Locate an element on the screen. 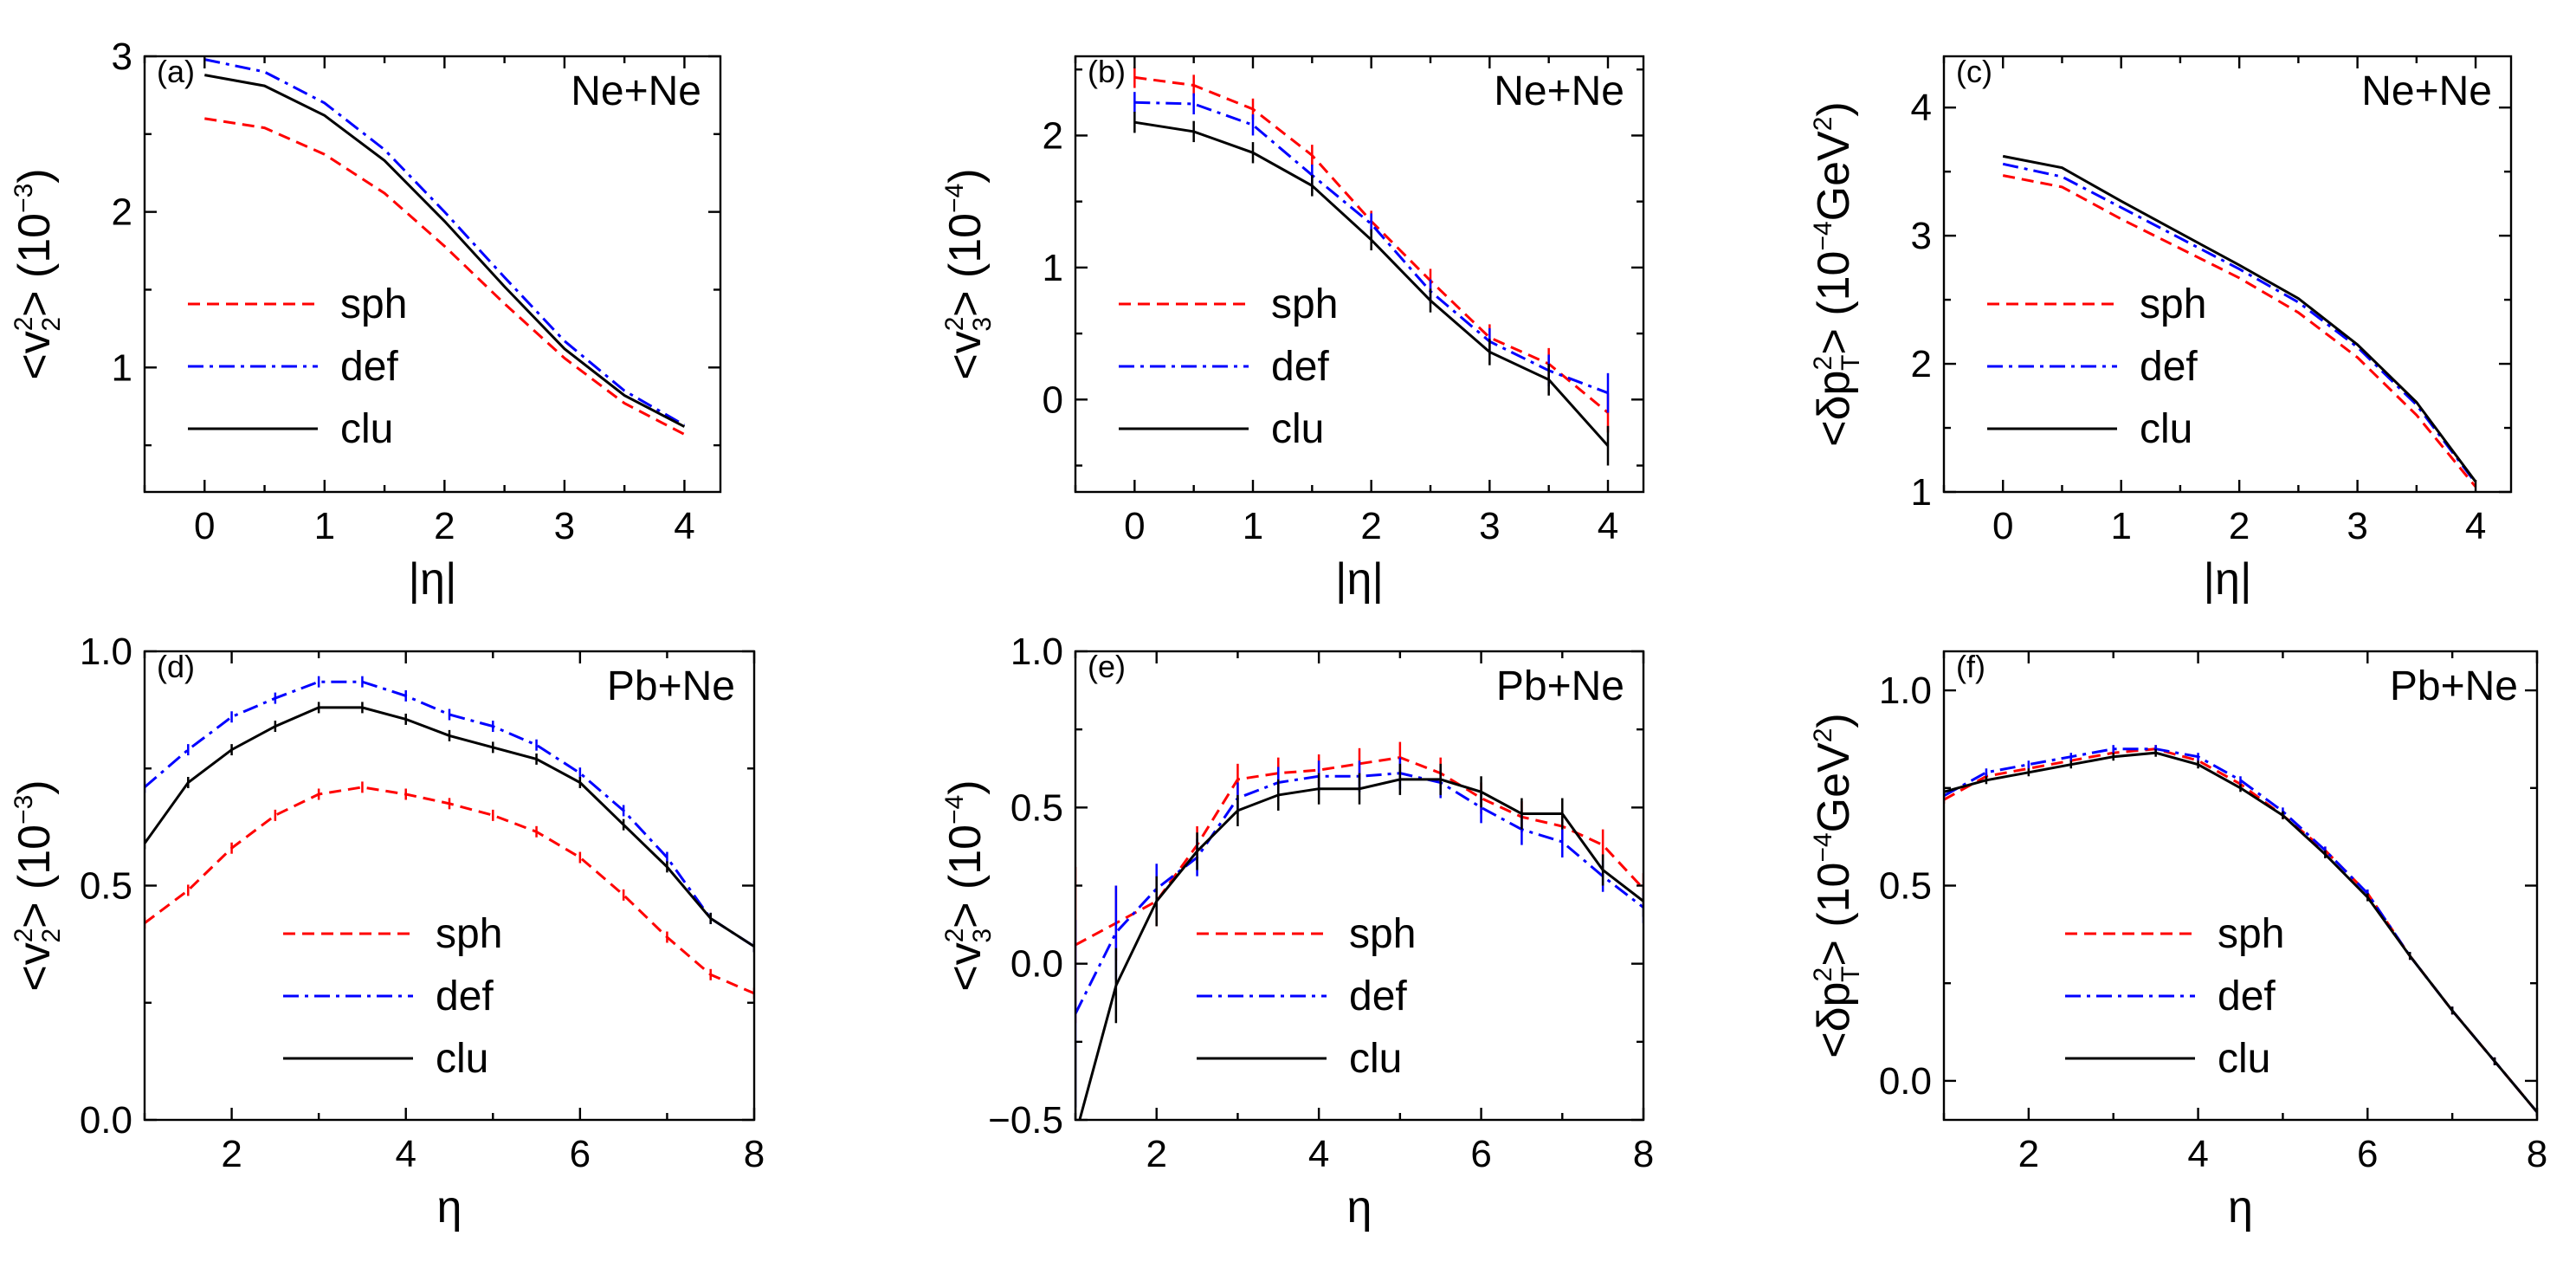 Image resolution: width=2576 pixels, height=1268 pixels. panel-a-xticklabel: 1 is located at coordinates (324, 526).